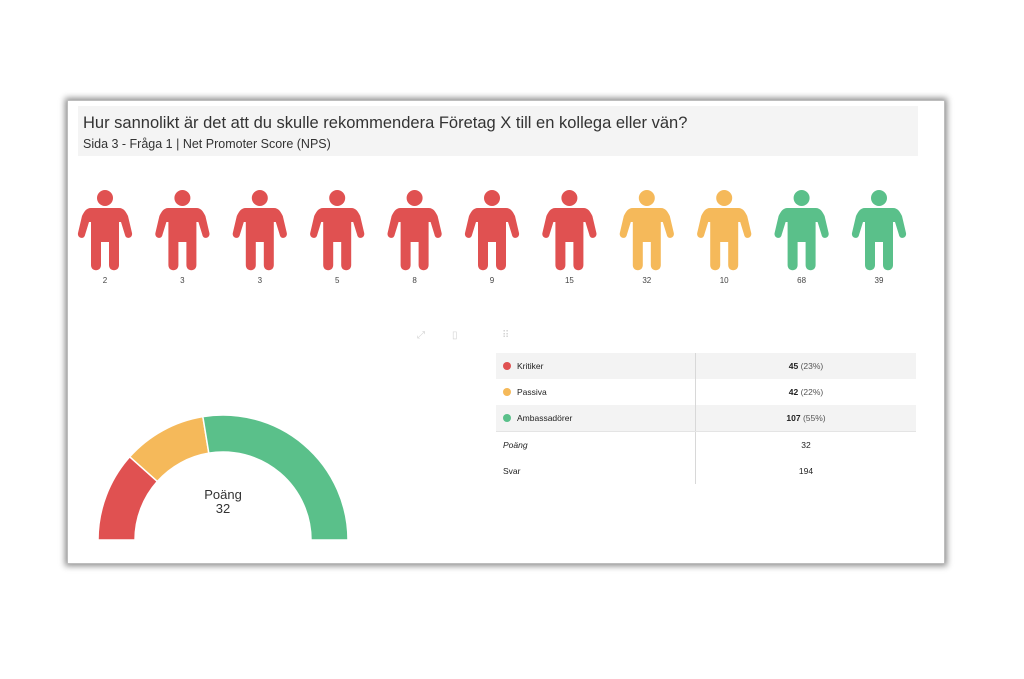 Image resolution: width=1024 pixels, height=679 pixels. I want to click on gauge-value: 32, so click(223, 508).